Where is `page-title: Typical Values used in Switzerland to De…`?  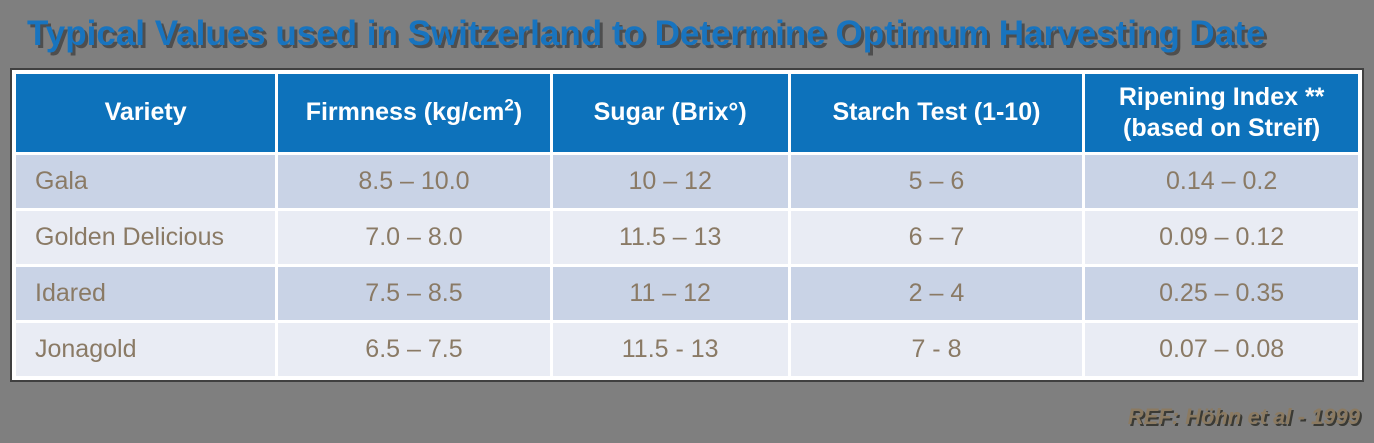
page-title: Typical Values used in Switzerland to De… is located at coordinates (646, 33).